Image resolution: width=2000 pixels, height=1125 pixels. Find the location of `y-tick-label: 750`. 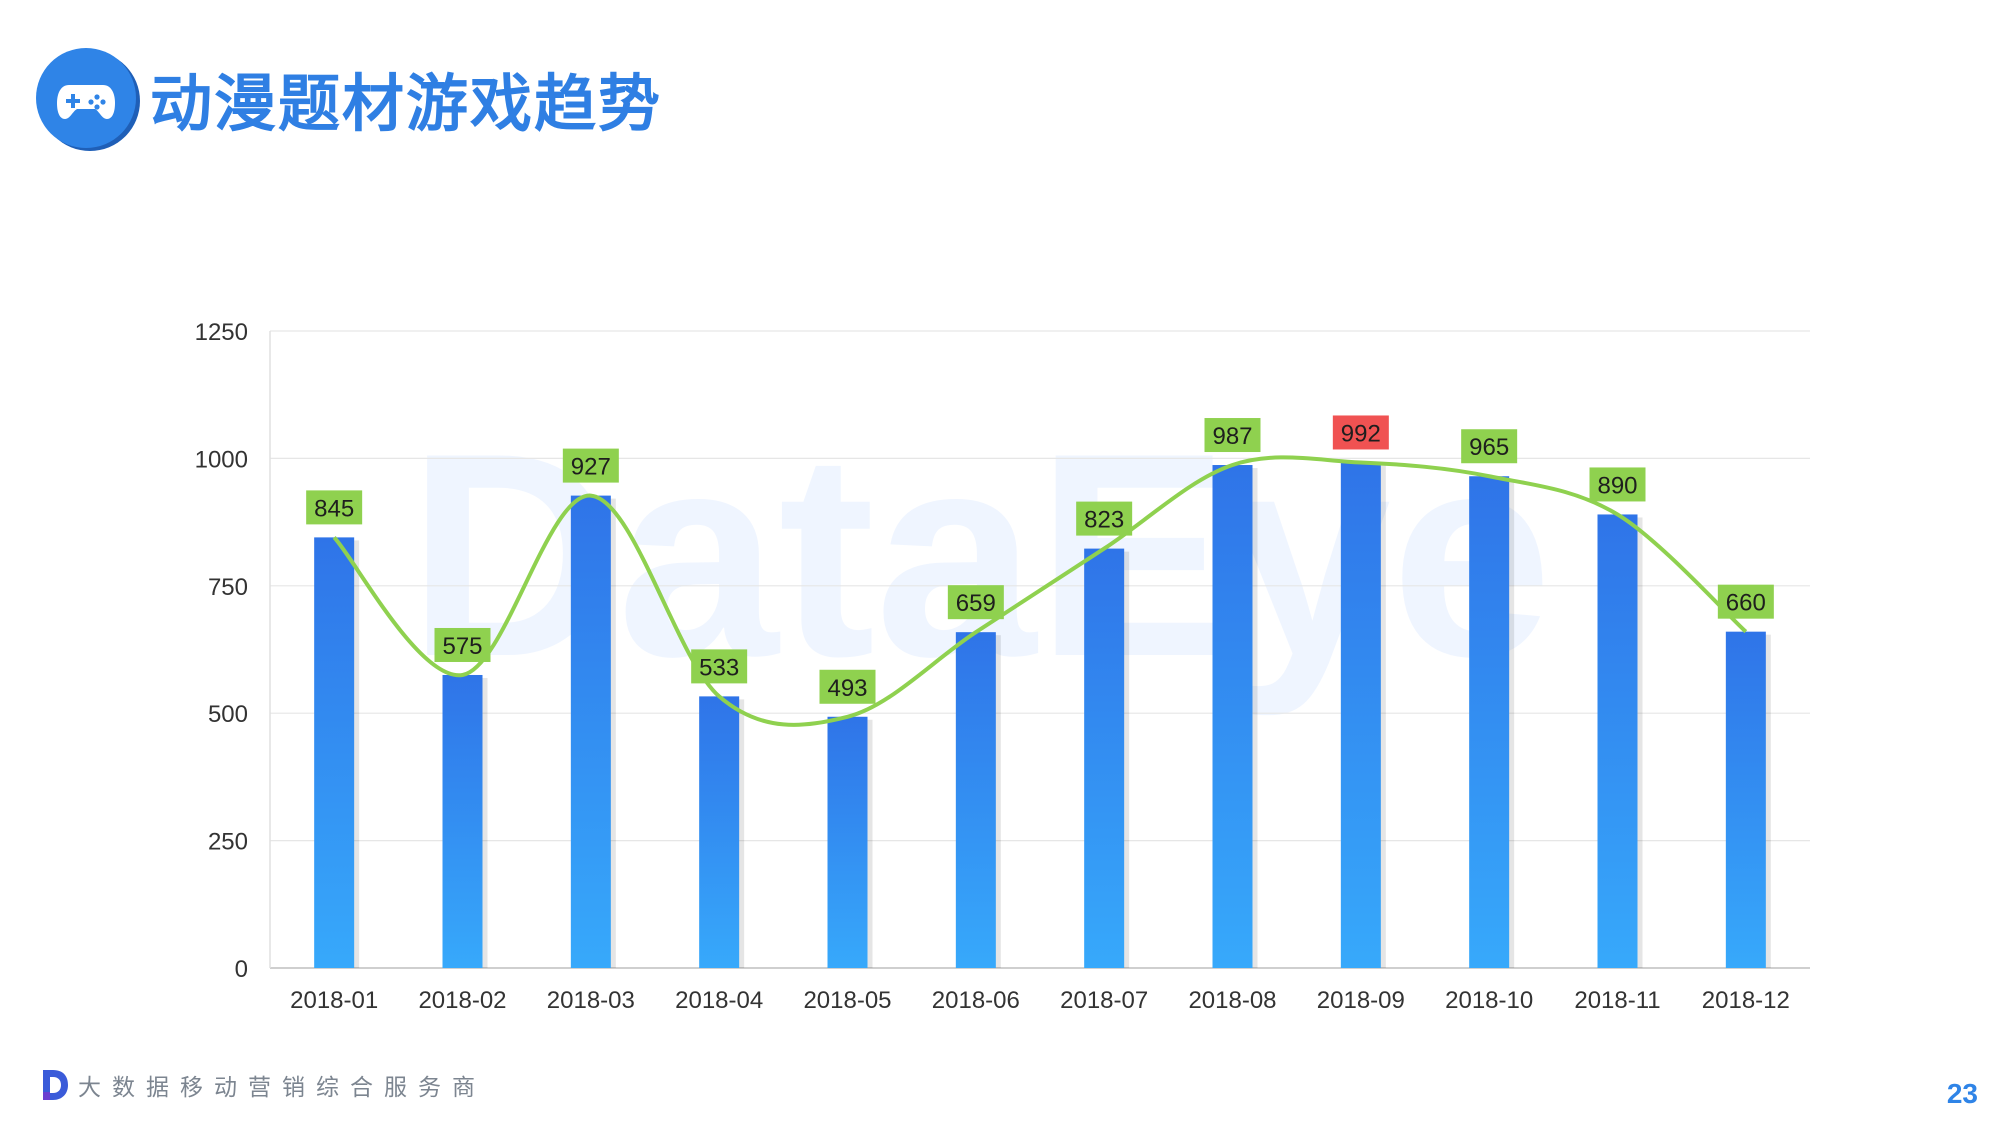

y-tick-label: 750 is located at coordinates (228, 587).